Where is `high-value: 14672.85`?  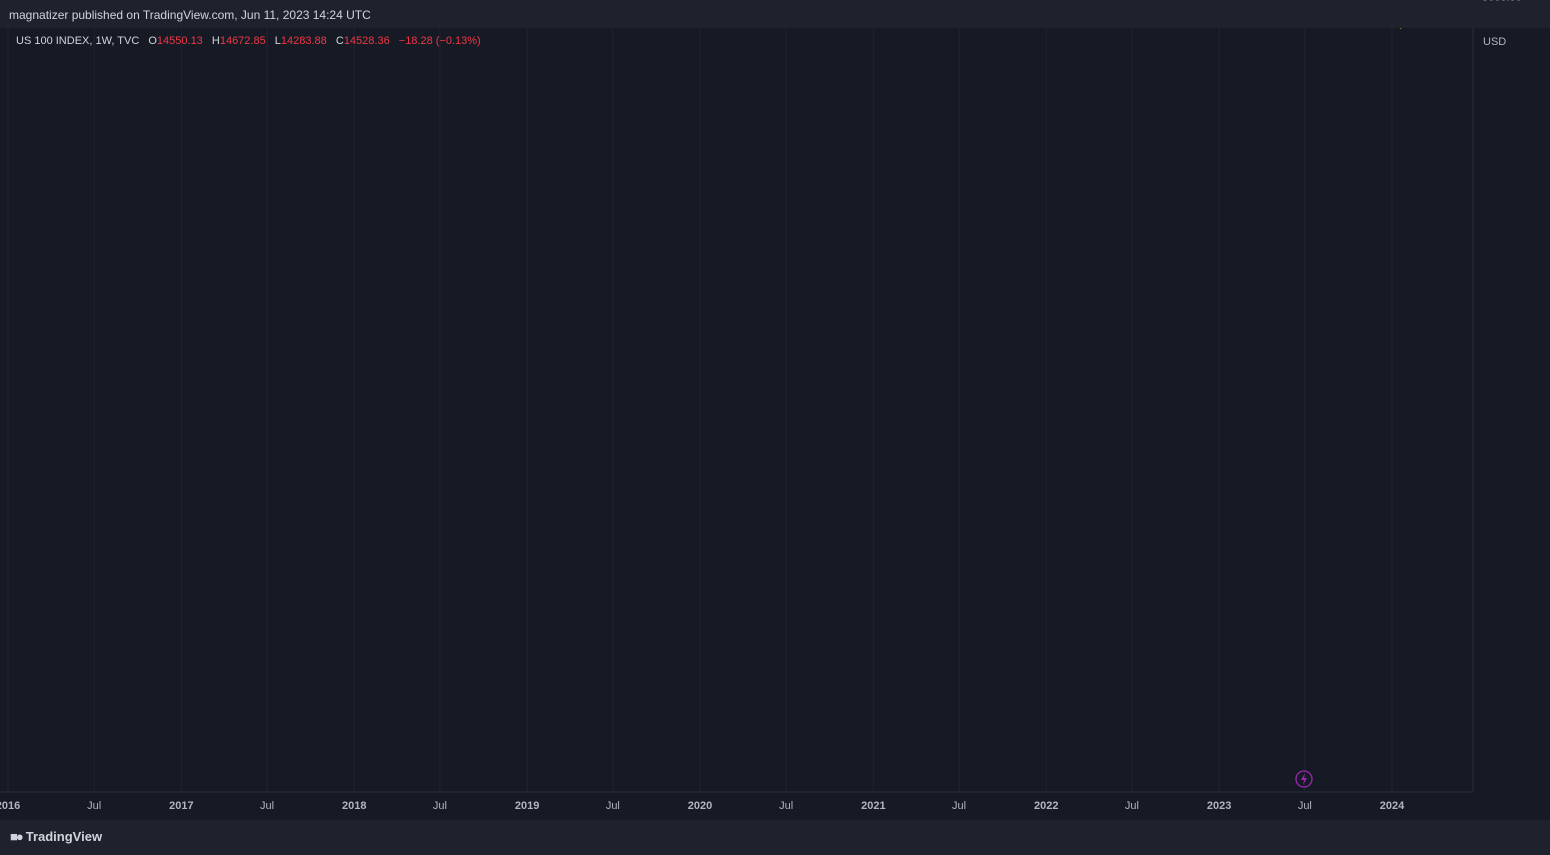 high-value: 14672.85 is located at coordinates (242, 41).